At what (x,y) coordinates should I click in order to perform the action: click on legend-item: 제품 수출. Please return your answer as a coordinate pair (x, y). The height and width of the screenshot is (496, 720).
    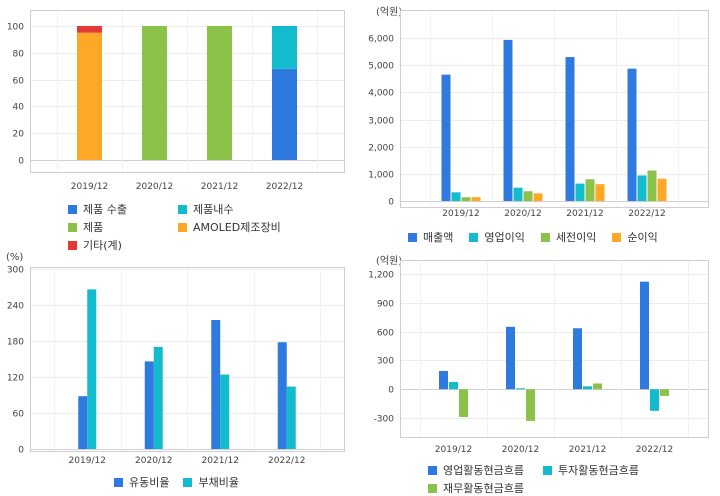
    Looking at the image, I should click on (123, 209).